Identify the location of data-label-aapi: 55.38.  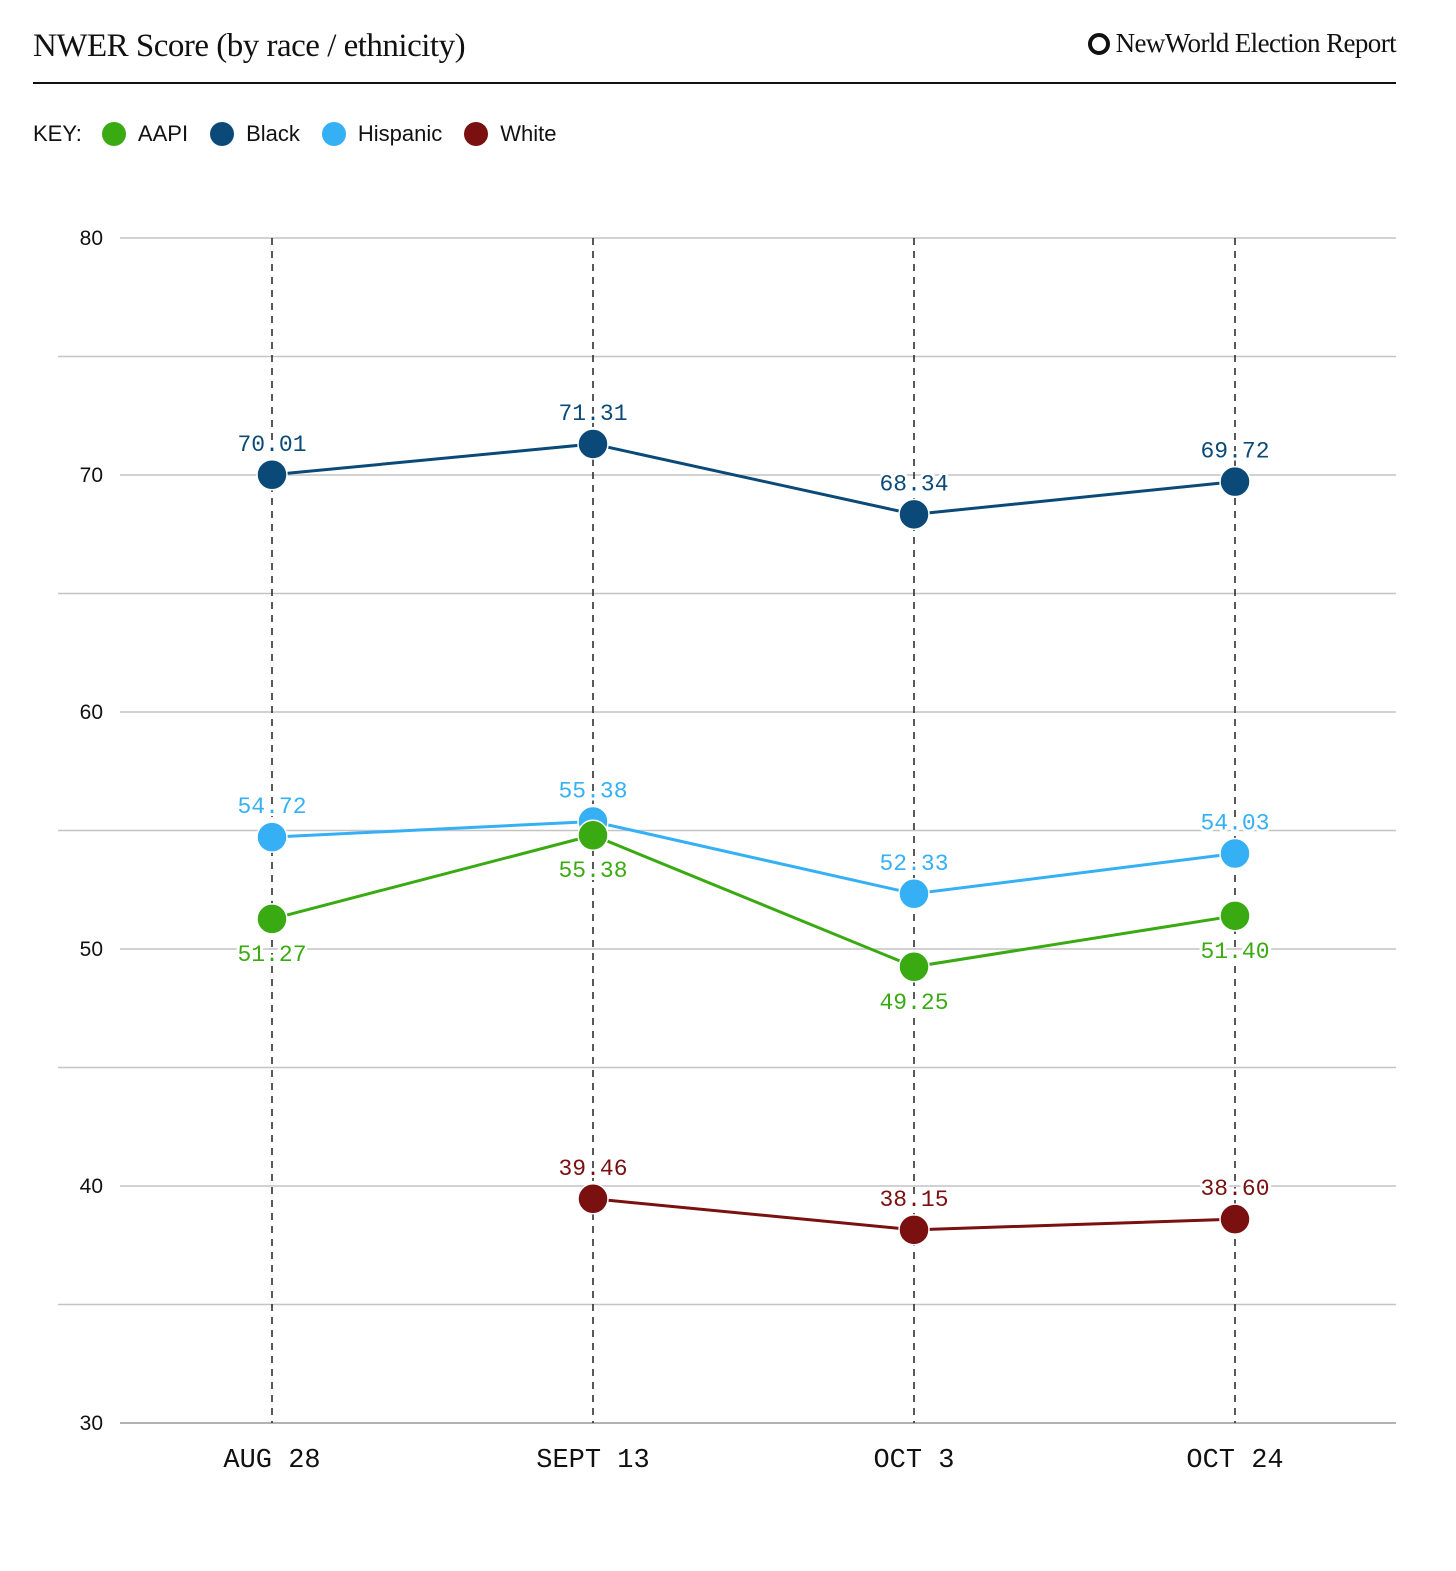
(592, 871).